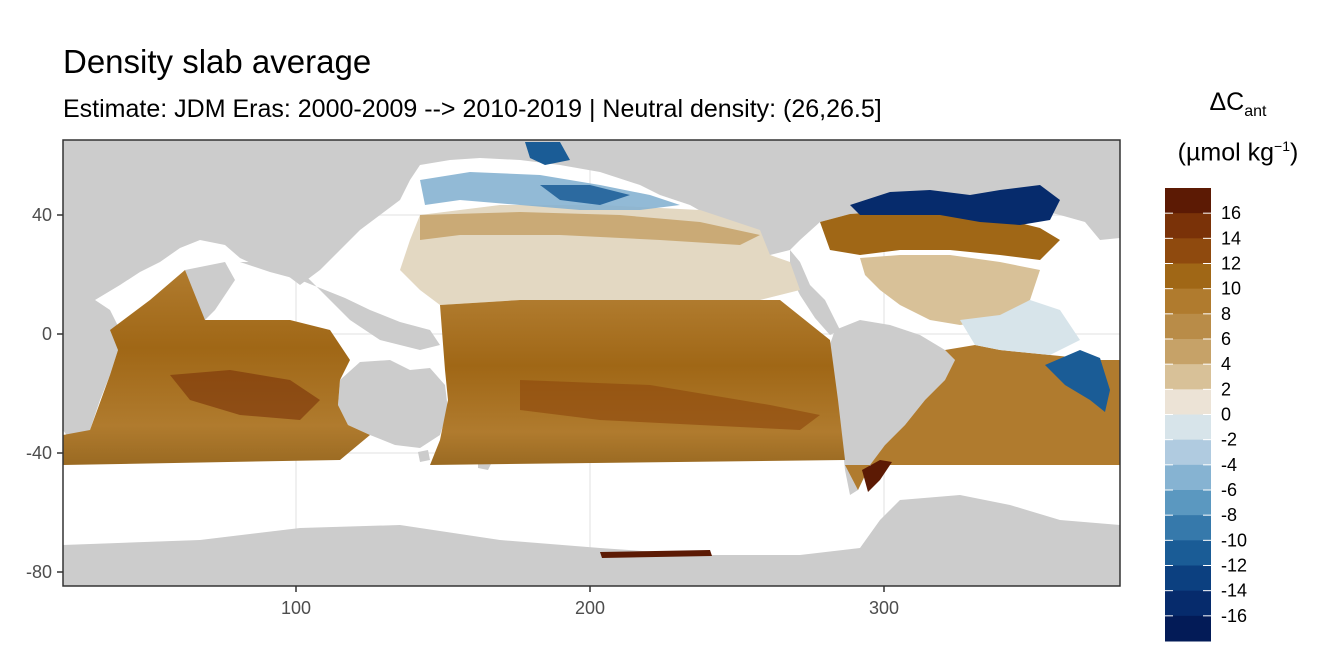  I want to click on legend-label: -16, so click(1234, 616).